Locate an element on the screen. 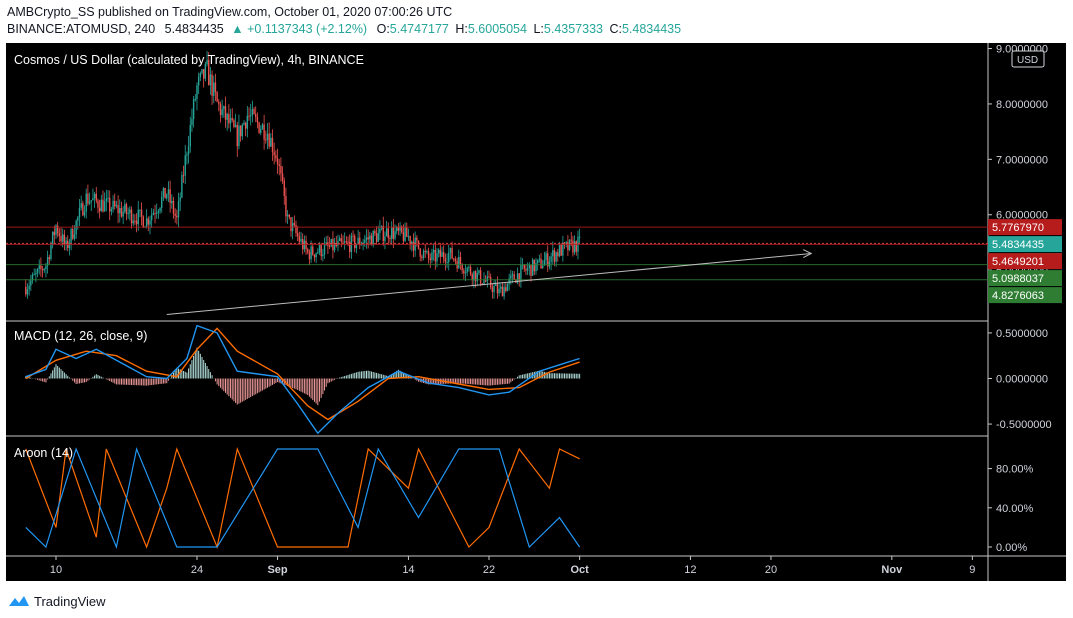 Image resolution: width=1073 pixels, height=618 pixels. price-level-badge-label: 5.4649201 is located at coordinates (1018, 262).